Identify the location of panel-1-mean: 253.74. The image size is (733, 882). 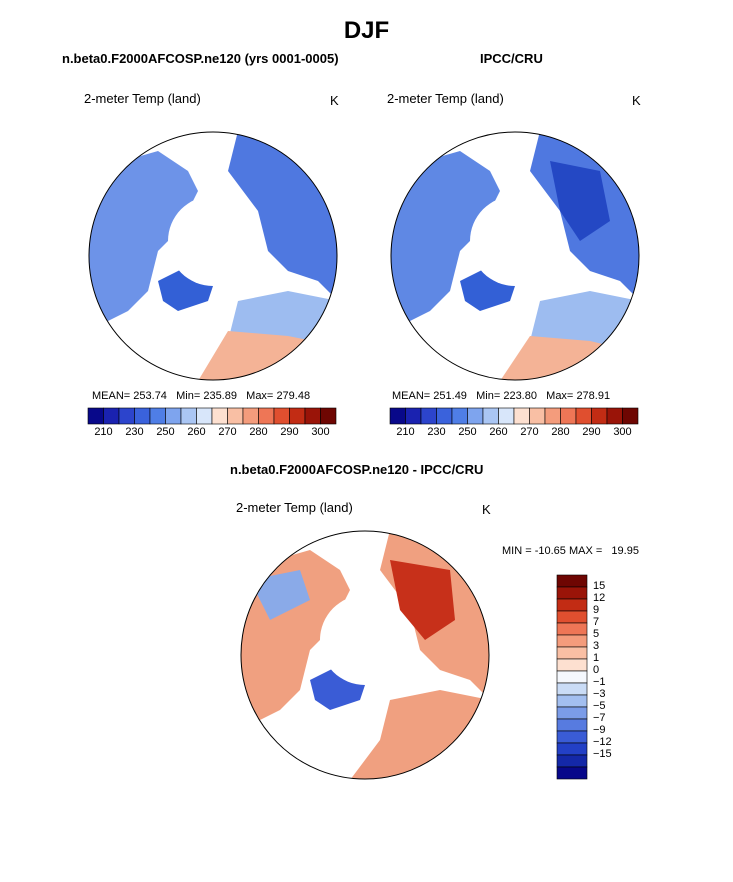
(150, 396).